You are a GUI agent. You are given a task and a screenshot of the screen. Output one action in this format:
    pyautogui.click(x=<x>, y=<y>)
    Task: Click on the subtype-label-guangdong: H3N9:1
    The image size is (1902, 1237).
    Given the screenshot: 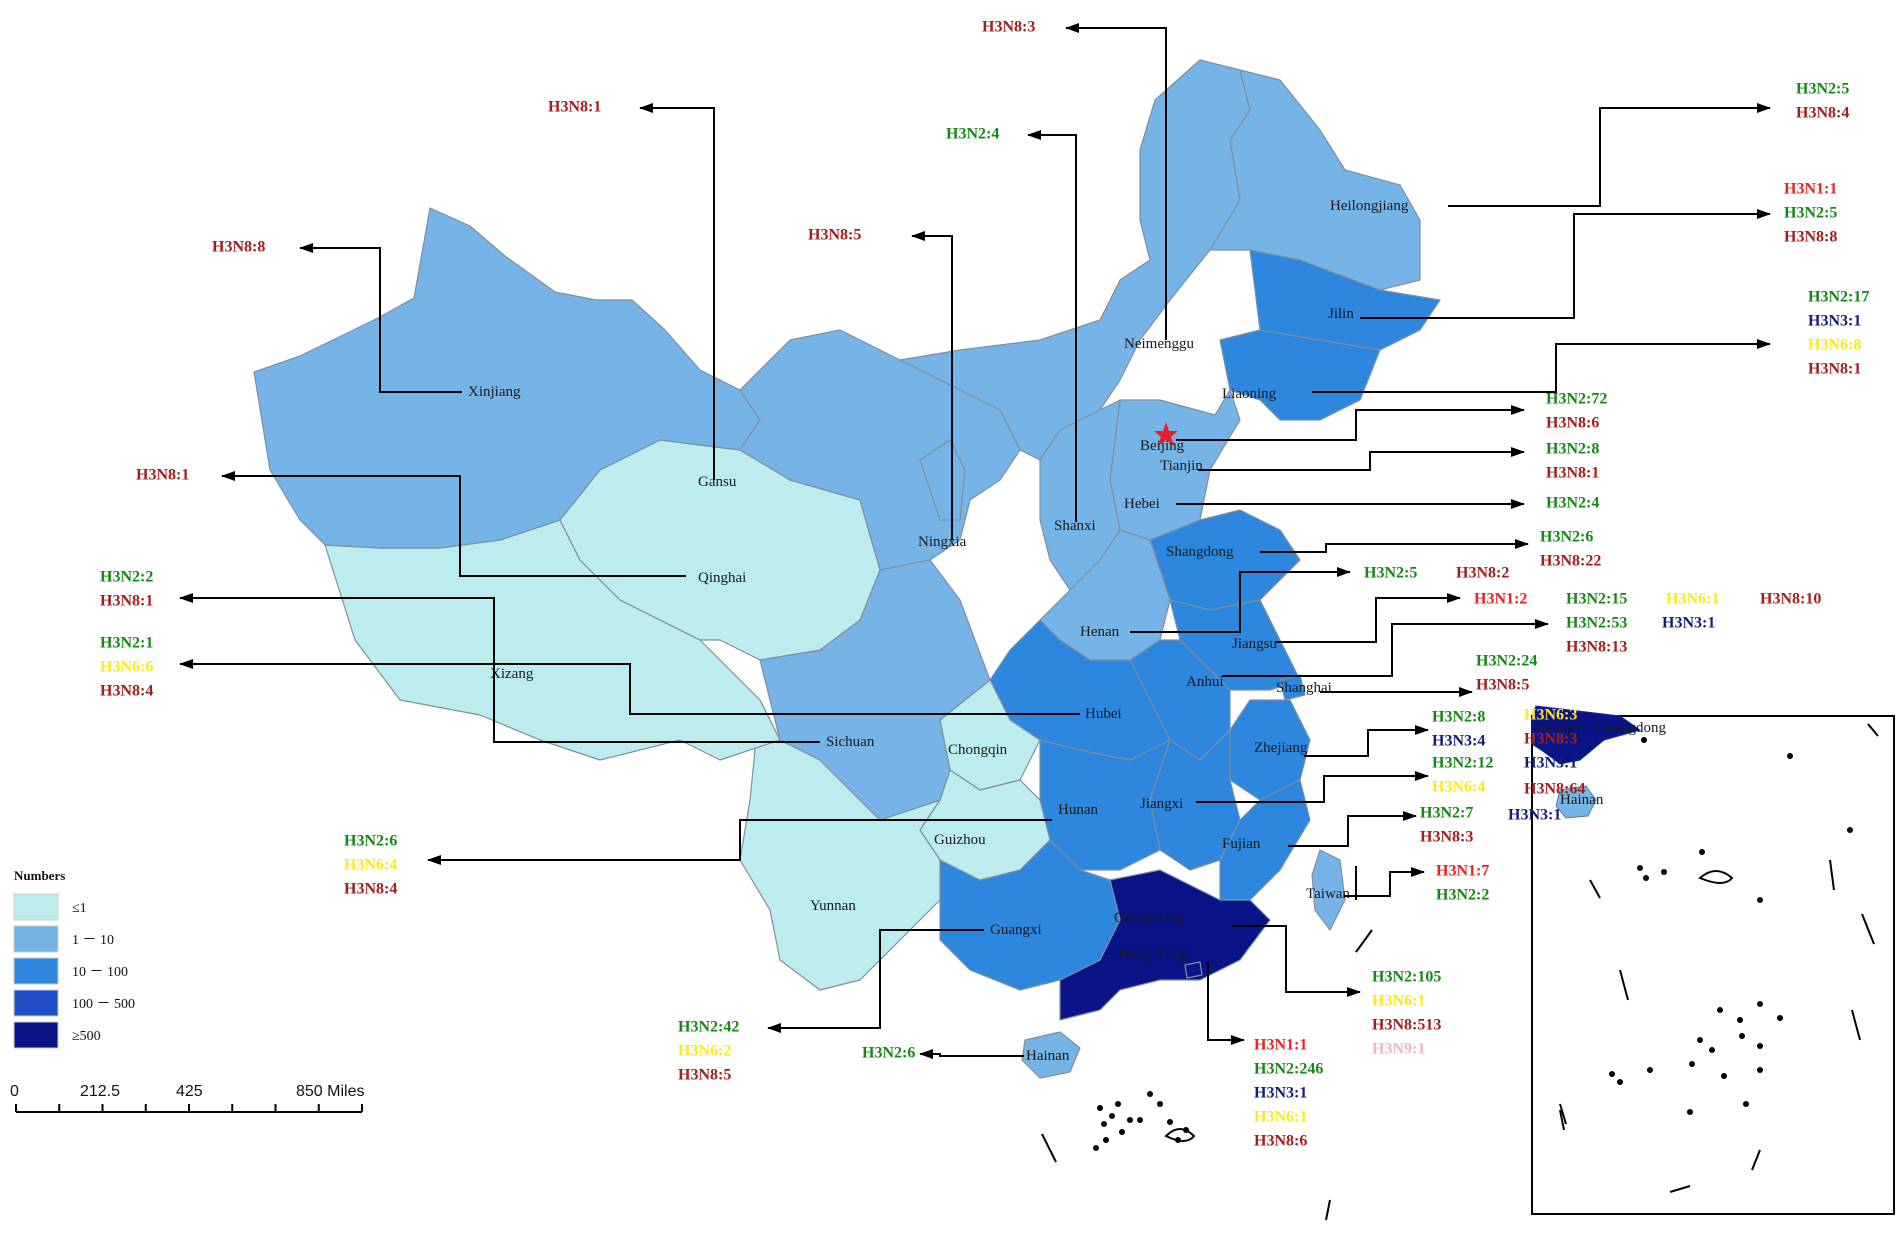 What is the action you would take?
    pyautogui.click(x=1398, y=1049)
    